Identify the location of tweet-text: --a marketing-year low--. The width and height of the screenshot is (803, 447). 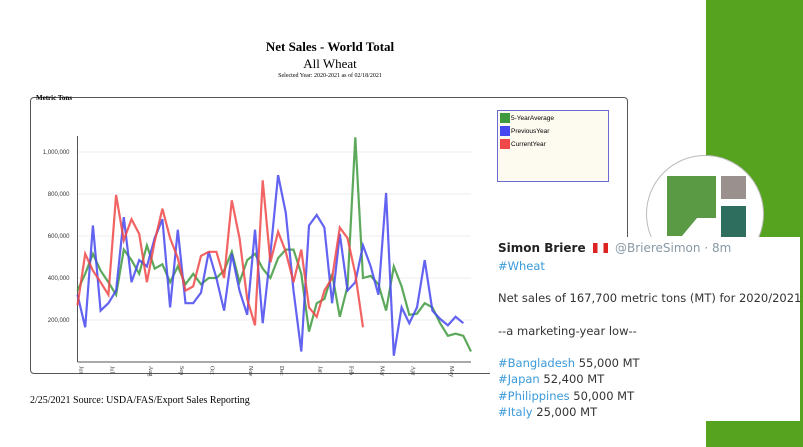
(567, 331).